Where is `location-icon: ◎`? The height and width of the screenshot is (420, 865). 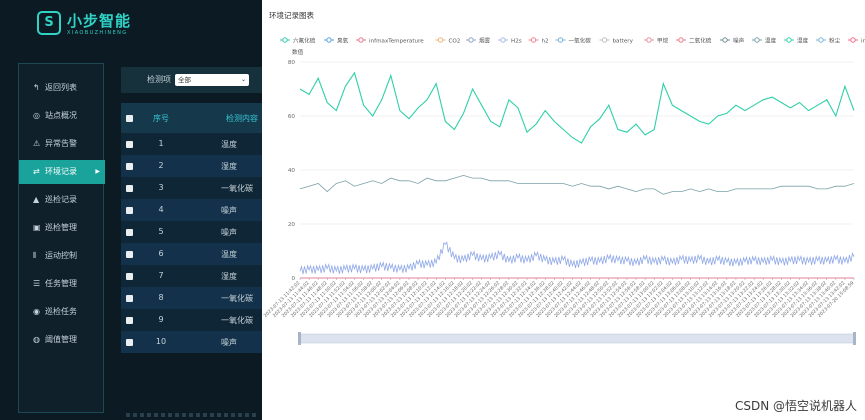
location-icon: ◎ is located at coordinates (36, 115).